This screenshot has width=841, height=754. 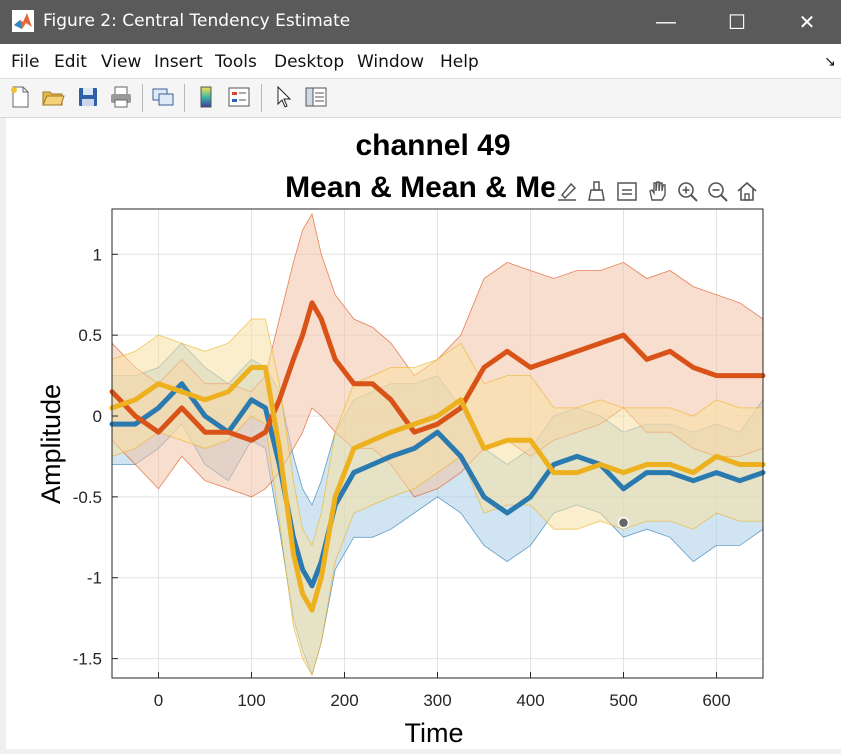 What do you see at coordinates (251, 700) in the screenshot?
I see `x-tick-label: 100` at bounding box center [251, 700].